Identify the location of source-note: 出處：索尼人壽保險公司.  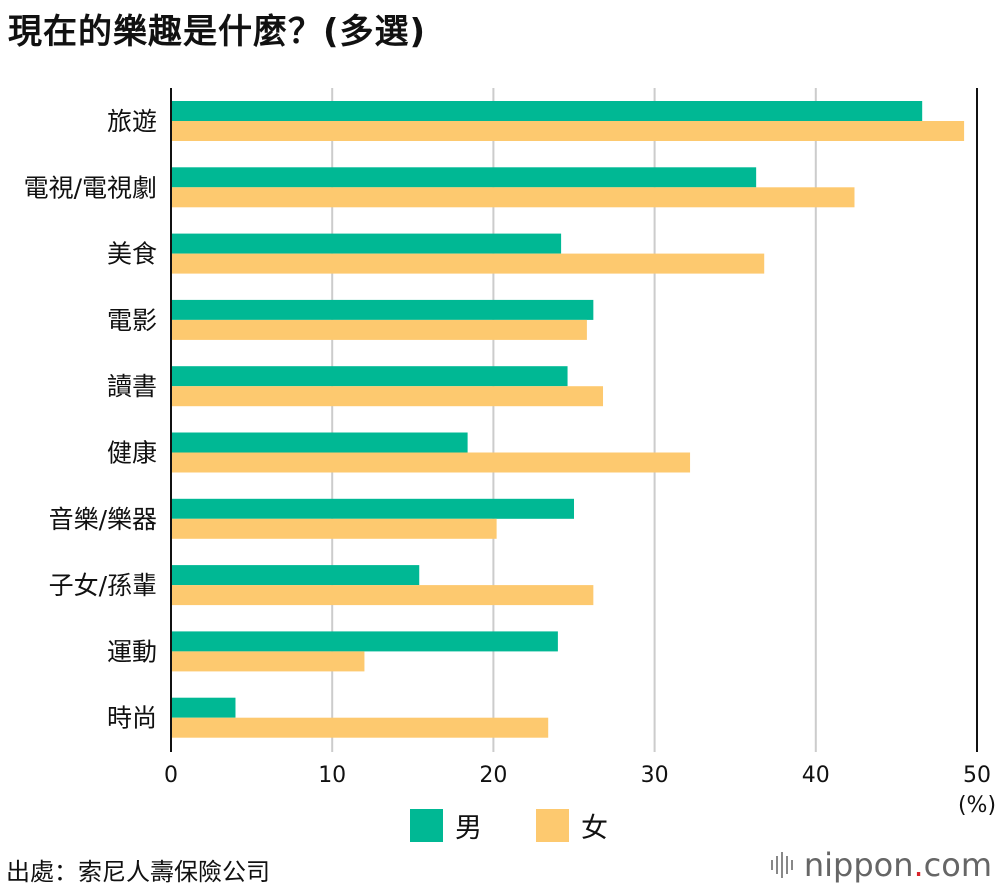
(138, 872).